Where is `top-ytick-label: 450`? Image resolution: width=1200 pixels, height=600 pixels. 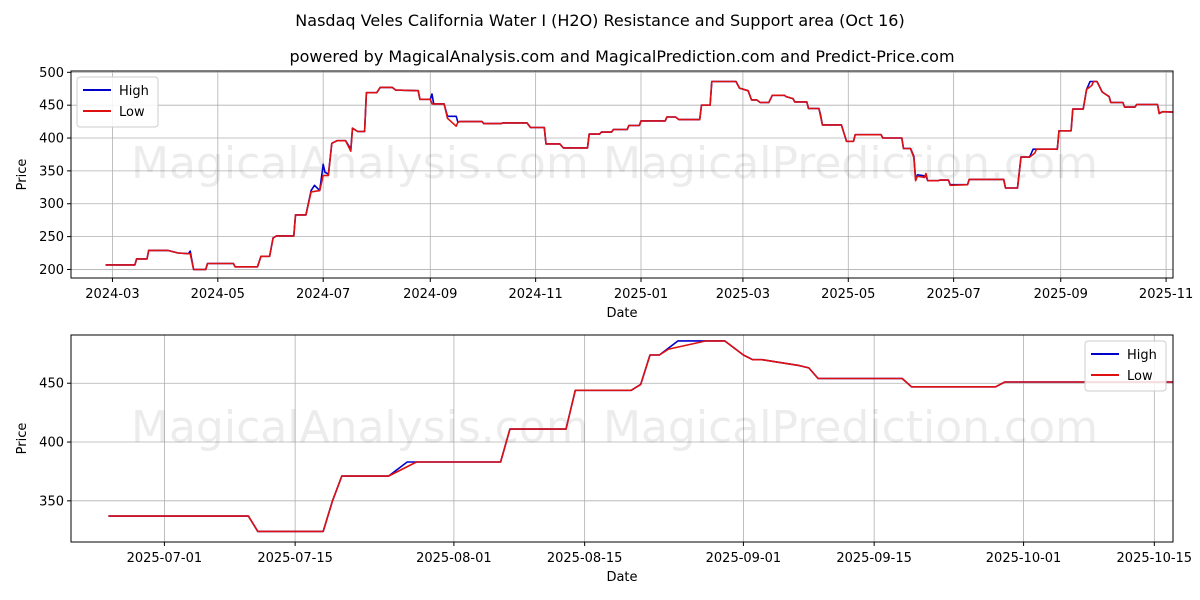 top-ytick-label: 450 is located at coordinates (51, 106).